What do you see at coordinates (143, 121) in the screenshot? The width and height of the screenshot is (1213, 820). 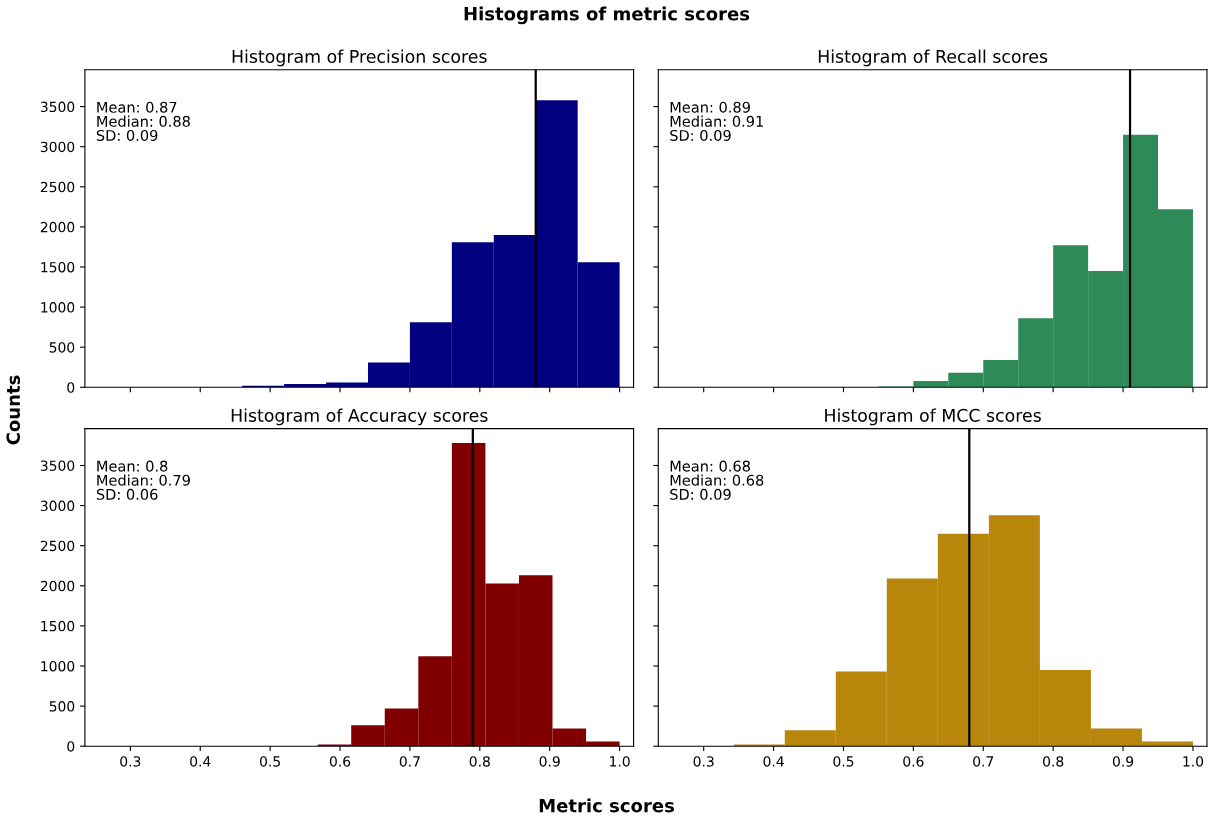 I see `annotation: Mean: 0.87 Median: 0.88 SD: 0.09` at bounding box center [143, 121].